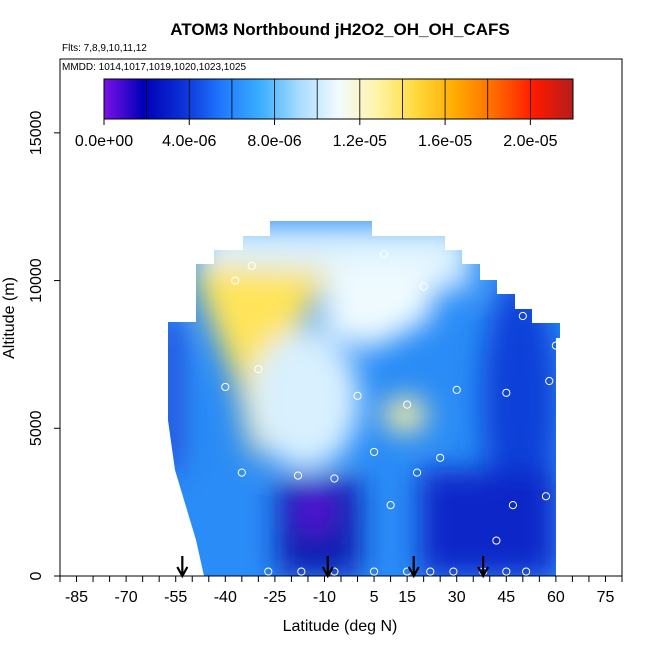  What do you see at coordinates (175, 597) in the screenshot?
I see `x-tick-label: -55` at bounding box center [175, 597].